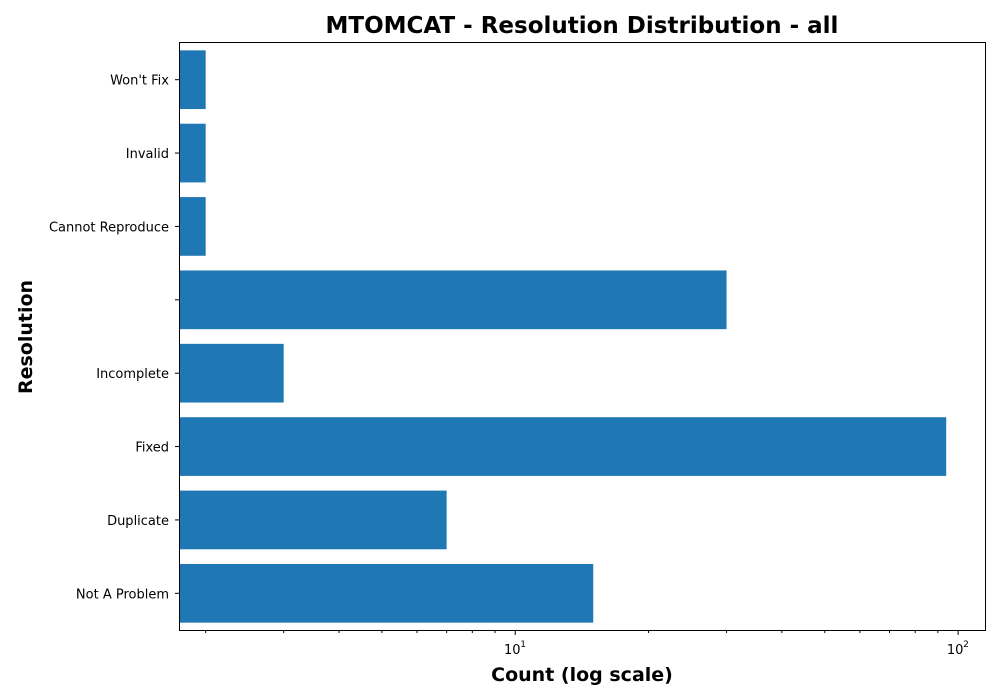 The width and height of the screenshot is (1000, 700). What do you see at coordinates (387, 593) in the screenshot?
I see `bar-not-a-problem` at bounding box center [387, 593].